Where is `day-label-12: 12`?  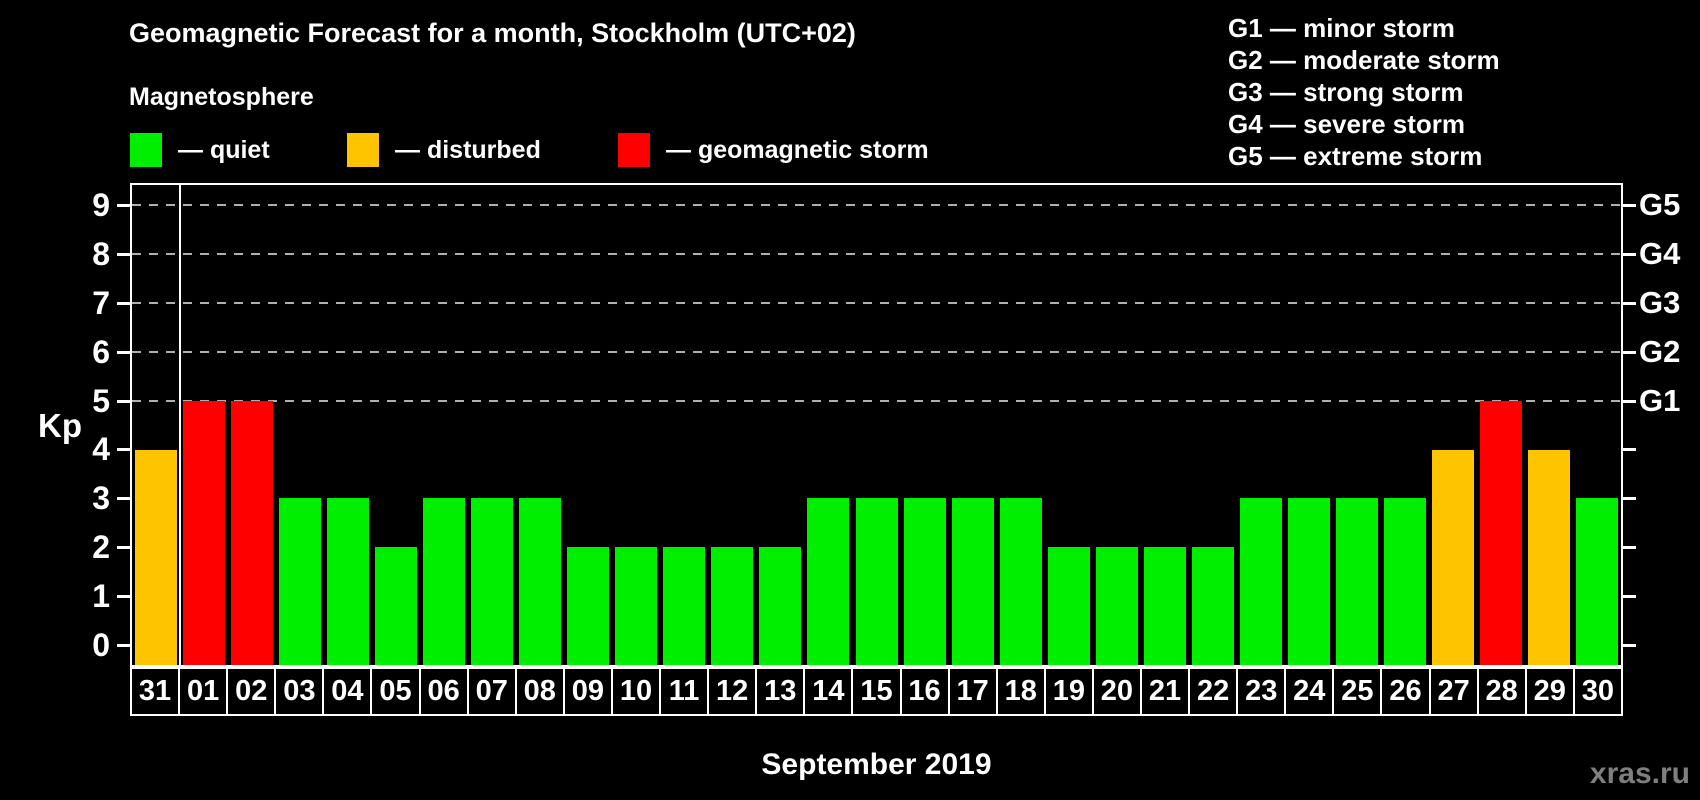
day-label-12: 12 is located at coordinates (732, 691).